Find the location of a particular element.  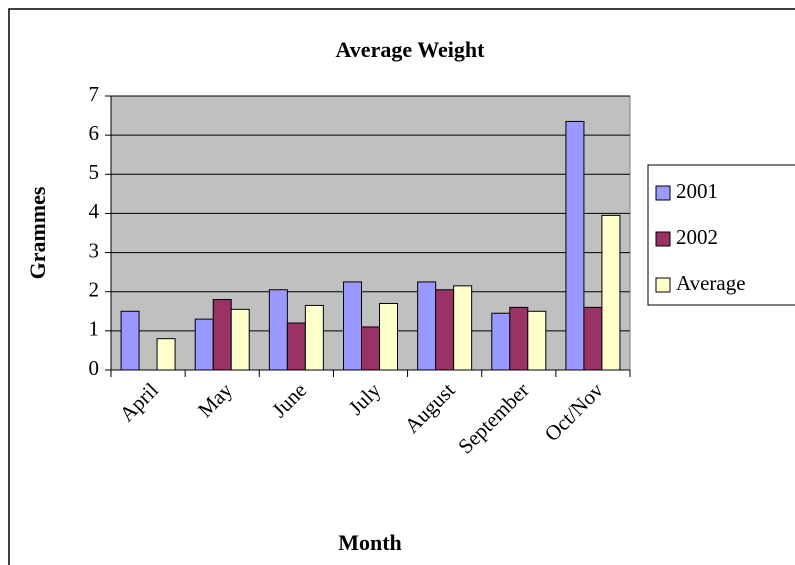

y-tick-label: 5 is located at coordinates (94, 172).